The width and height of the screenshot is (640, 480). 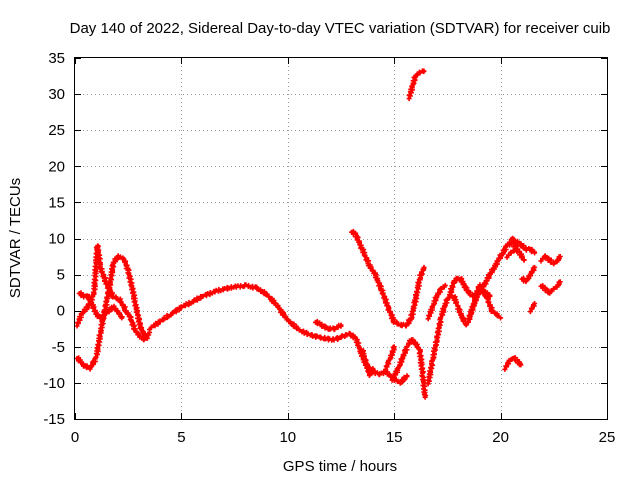 I want to click on y-tick-label: 0, so click(x=61, y=311).